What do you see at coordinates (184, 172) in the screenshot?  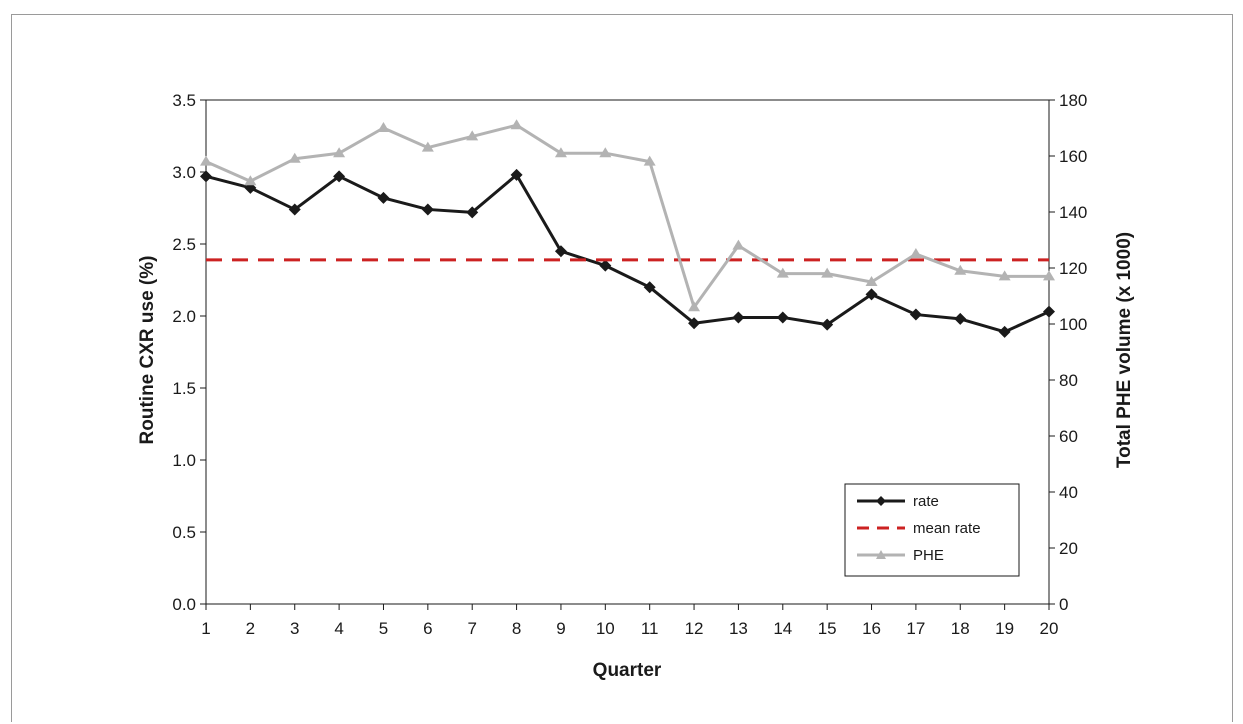 I see `y-tick-label: 3.0` at bounding box center [184, 172].